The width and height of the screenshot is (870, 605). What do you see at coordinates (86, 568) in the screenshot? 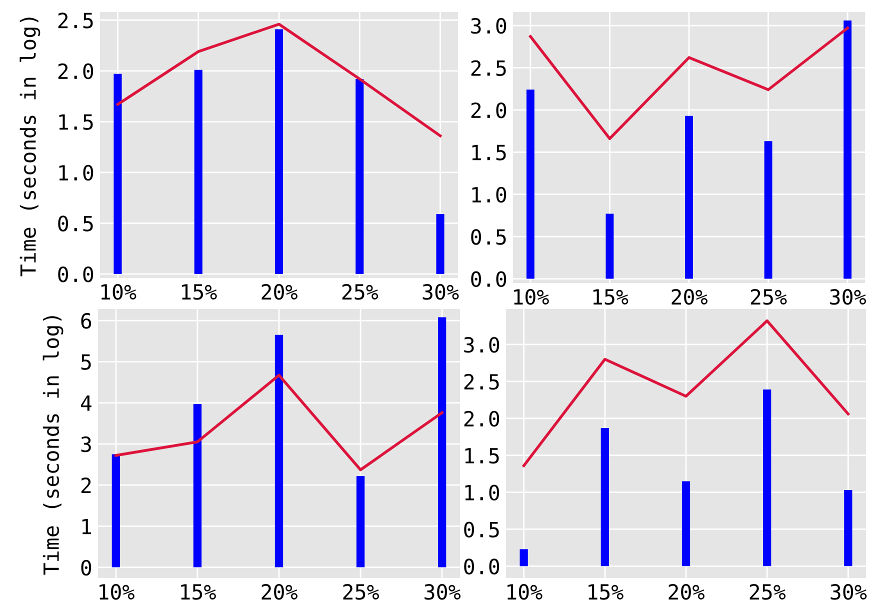
I see `y-tick-label: 0` at bounding box center [86, 568].